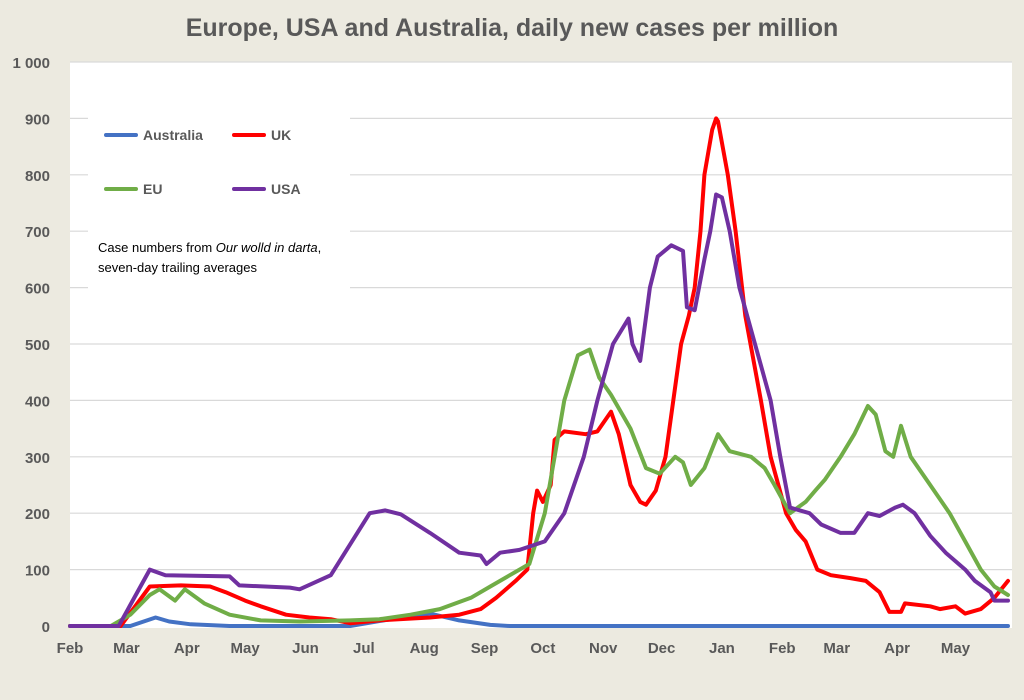  I want to click on y-tick-label: 700, so click(37, 232).